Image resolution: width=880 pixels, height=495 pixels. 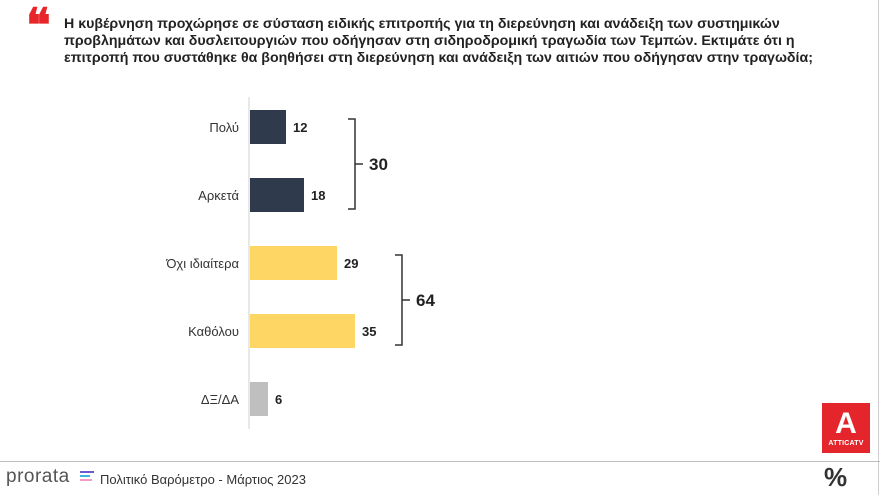 What do you see at coordinates (836, 477) in the screenshot?
I see `percent-icon: %` at bounding box center [836, 477].